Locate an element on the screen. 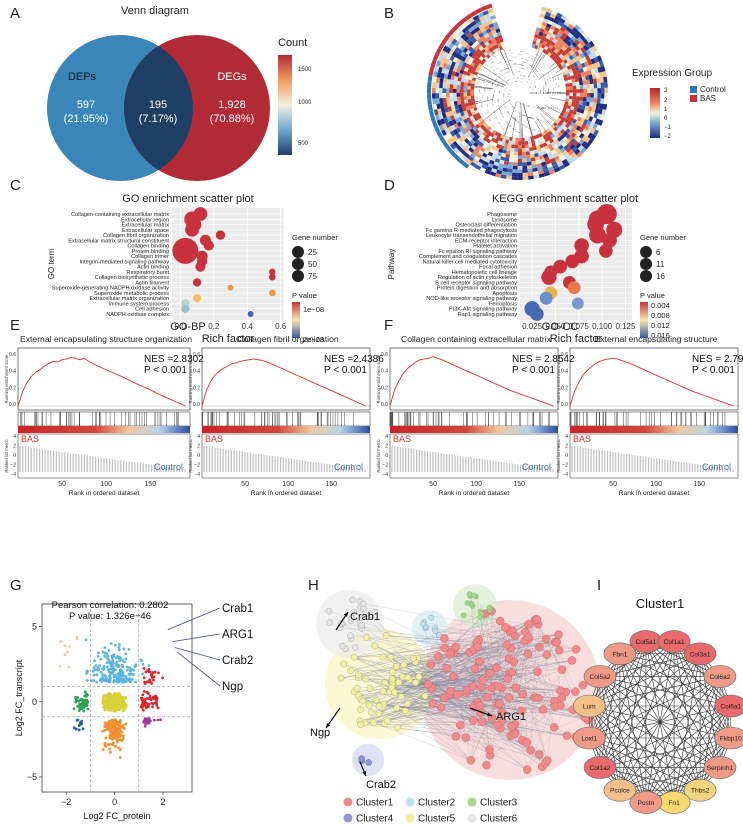 The image size is (743, 825). arrow-ngp-head is located at coordinates (328, 725).